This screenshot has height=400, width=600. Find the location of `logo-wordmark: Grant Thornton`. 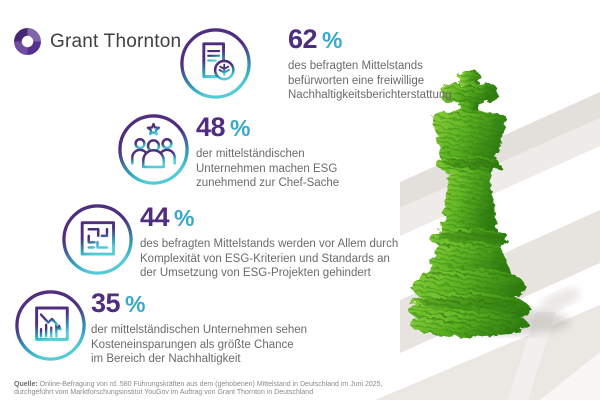

logo-wordmark: Grant Thornton is located at coordinates (116, 41).